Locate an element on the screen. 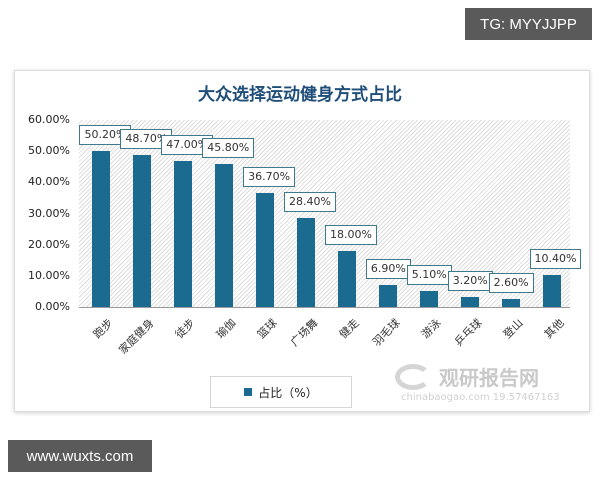 This screenshot has width=600, height=480. watermark: 观研报告网 chinabaogao.com 19.57467163 is located at coordinates (492, 387).